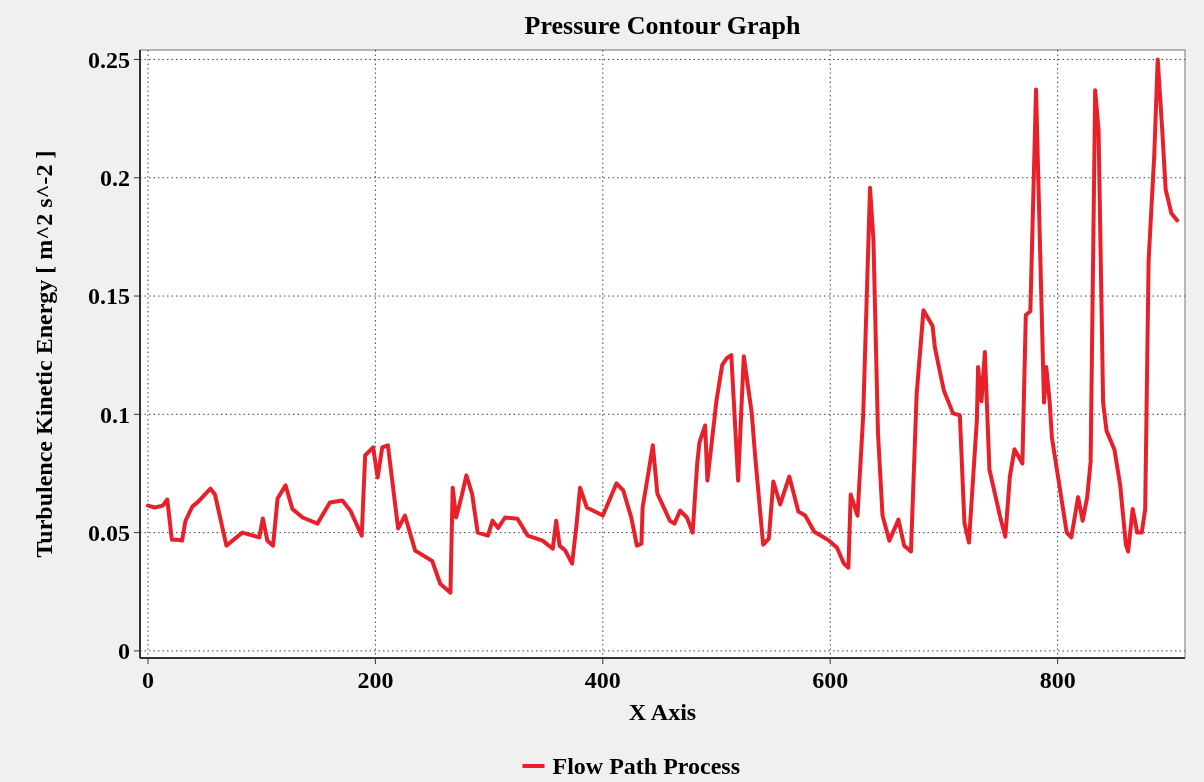  Describe the element at coordinates (147, 680) in the screenshot. I see `x-tick-label: 0` at that location.